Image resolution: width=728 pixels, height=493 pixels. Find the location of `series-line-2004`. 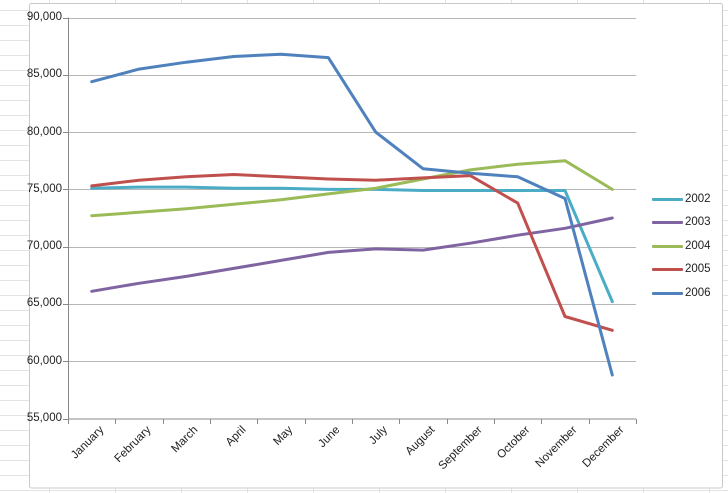

series-line-2004 is located at coordinates (352, 188).